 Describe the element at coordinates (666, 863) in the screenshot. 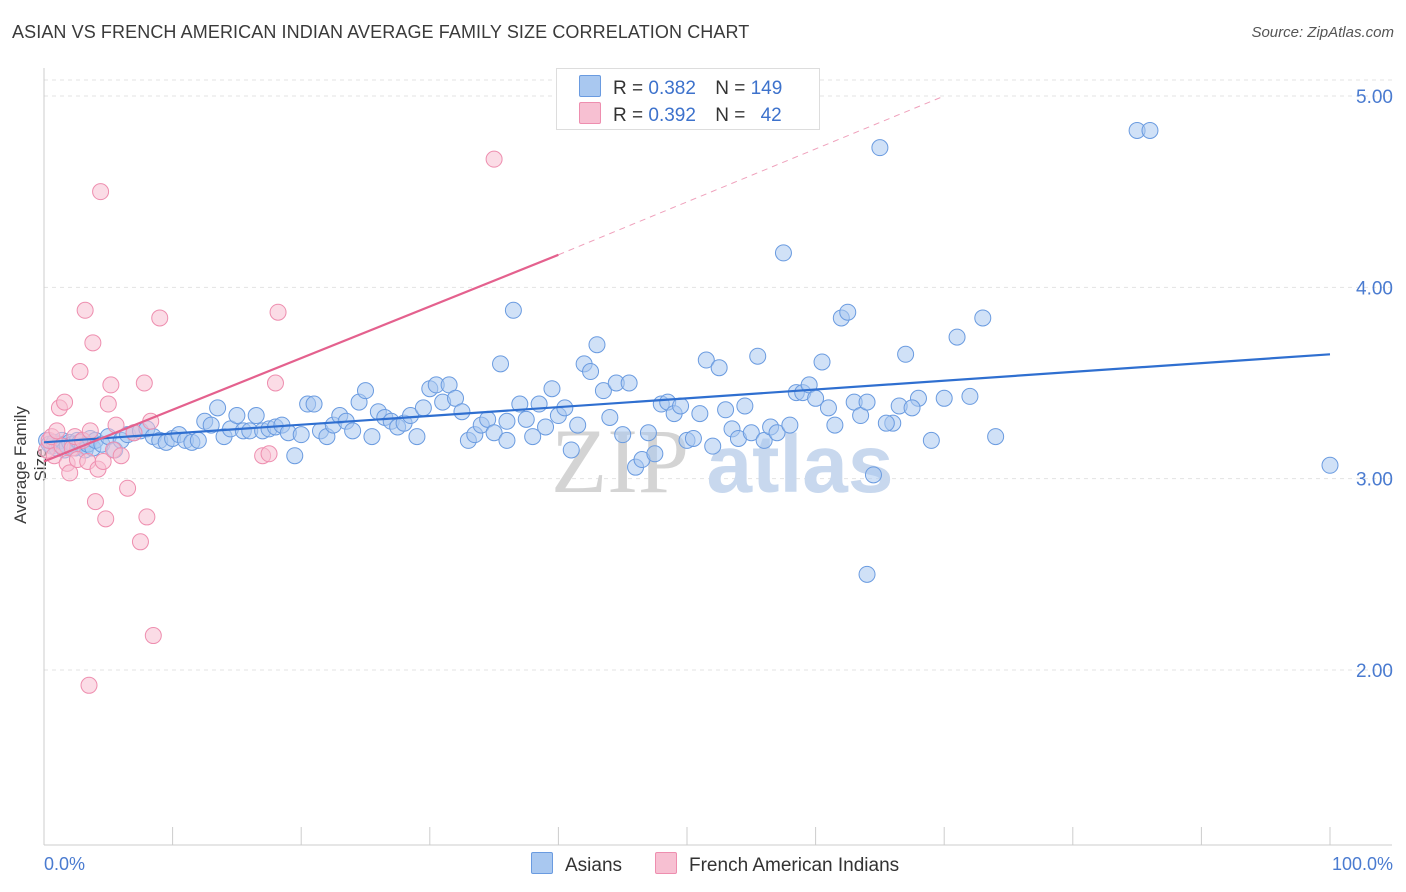

I see `french-legend-swatch` at that location.